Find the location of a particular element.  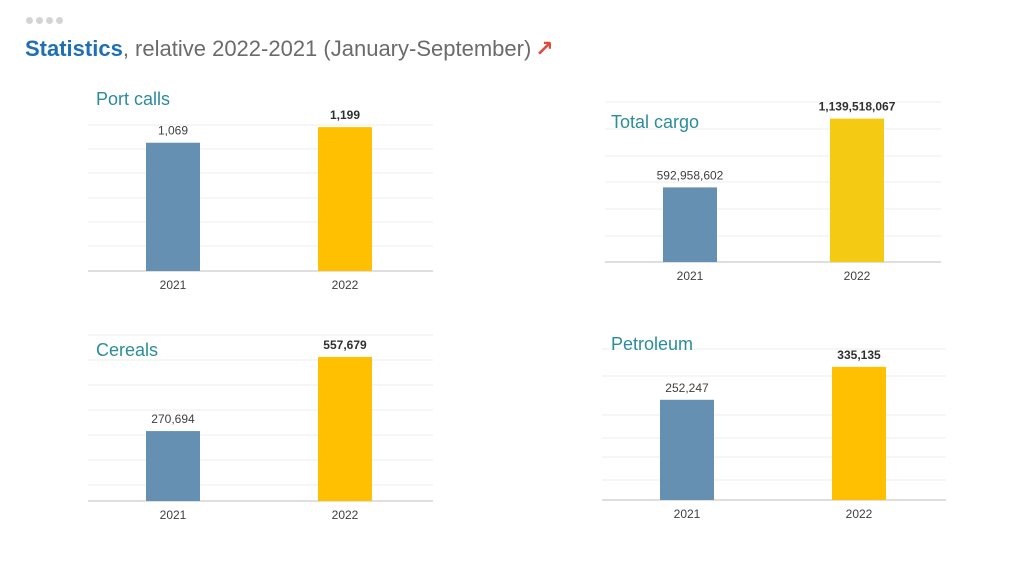

data-label: 592,958,602 is located at coordinates (690, 175).